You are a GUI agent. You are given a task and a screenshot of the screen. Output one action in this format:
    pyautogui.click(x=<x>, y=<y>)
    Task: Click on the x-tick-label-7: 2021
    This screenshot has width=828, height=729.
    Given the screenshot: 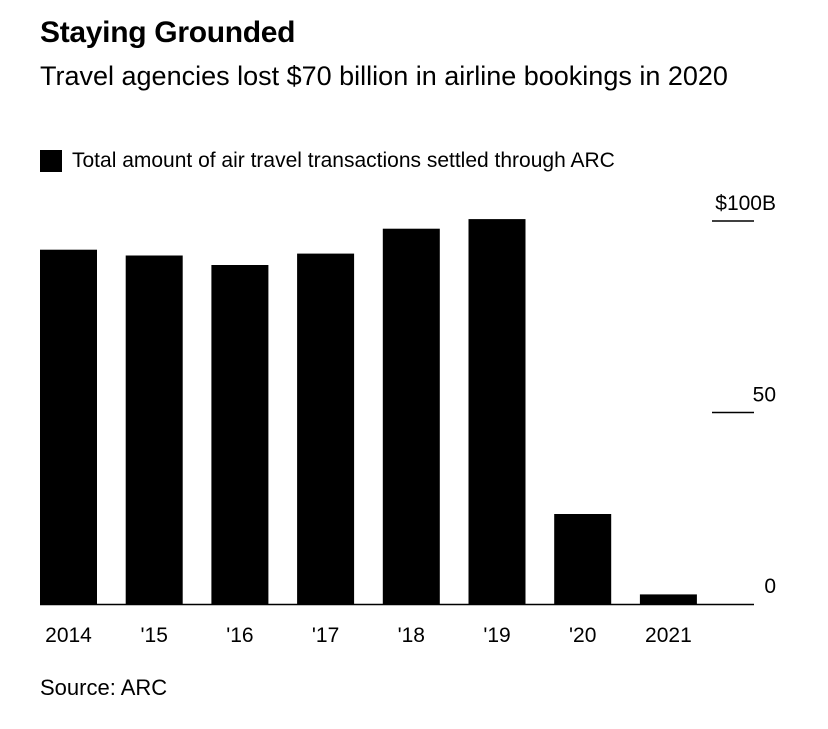 What is the action you would take?
    pyautogui.click(x=668, y=635)
    